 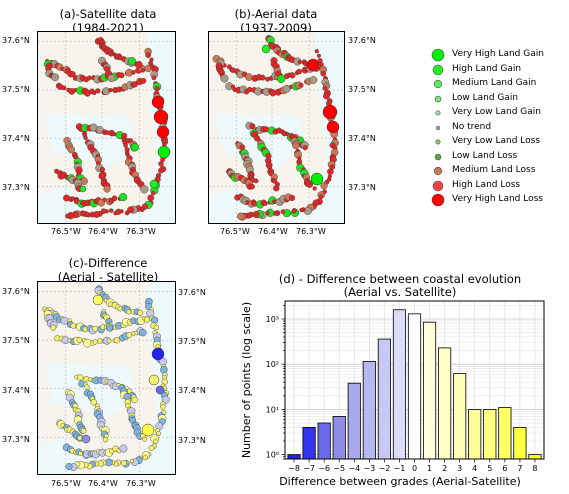 I want to click on bar-chart-xtick-label: −4, so click(x=354, y=468).